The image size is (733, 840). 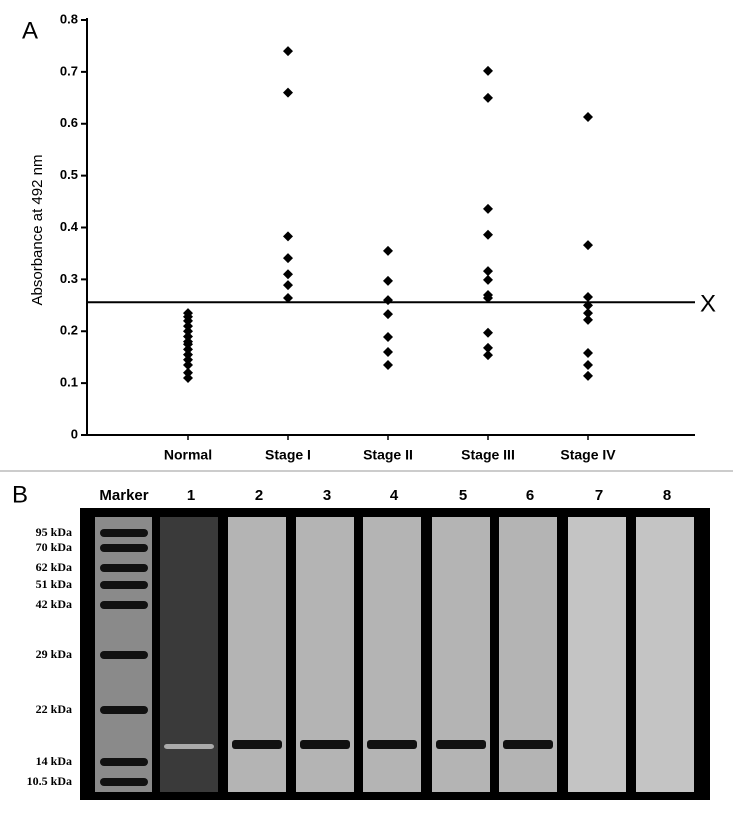 What do you see at coordinates (69, 174) in the screenshot?
I see `y-tick-label: 0.5` at bounding box center [69, 174].